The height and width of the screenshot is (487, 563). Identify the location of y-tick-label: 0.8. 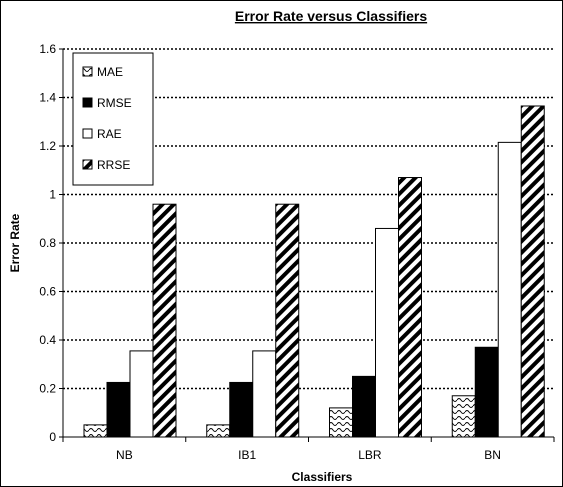
(47, 243).